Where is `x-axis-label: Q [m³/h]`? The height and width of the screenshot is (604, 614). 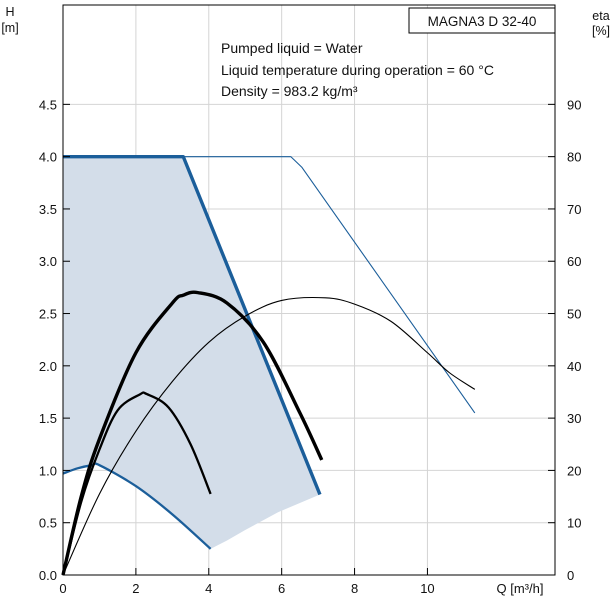 x-axis-label: Q [m³/h] is located at coordinates (520, 588).